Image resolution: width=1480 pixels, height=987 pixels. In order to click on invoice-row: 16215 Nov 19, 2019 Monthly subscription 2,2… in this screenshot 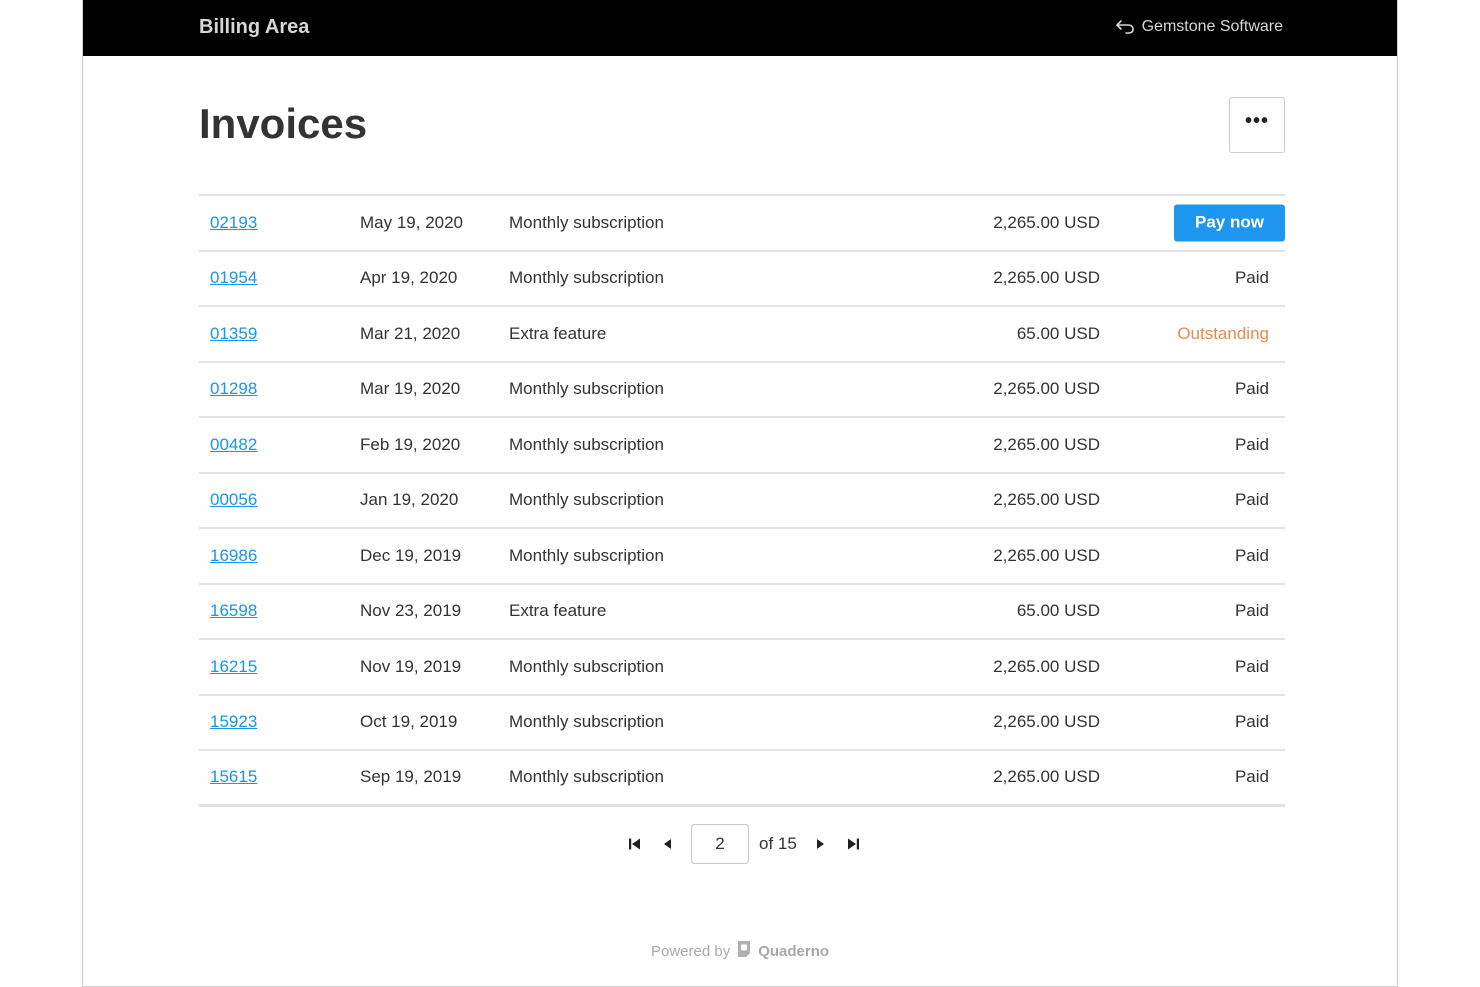, I will do `click(742, 668)`.